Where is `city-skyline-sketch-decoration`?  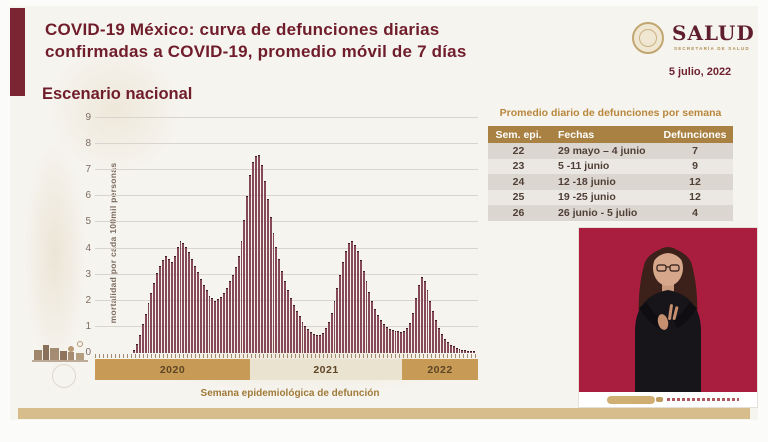
city-skyline-sketch-decoration is located at coordinates (61, 350).